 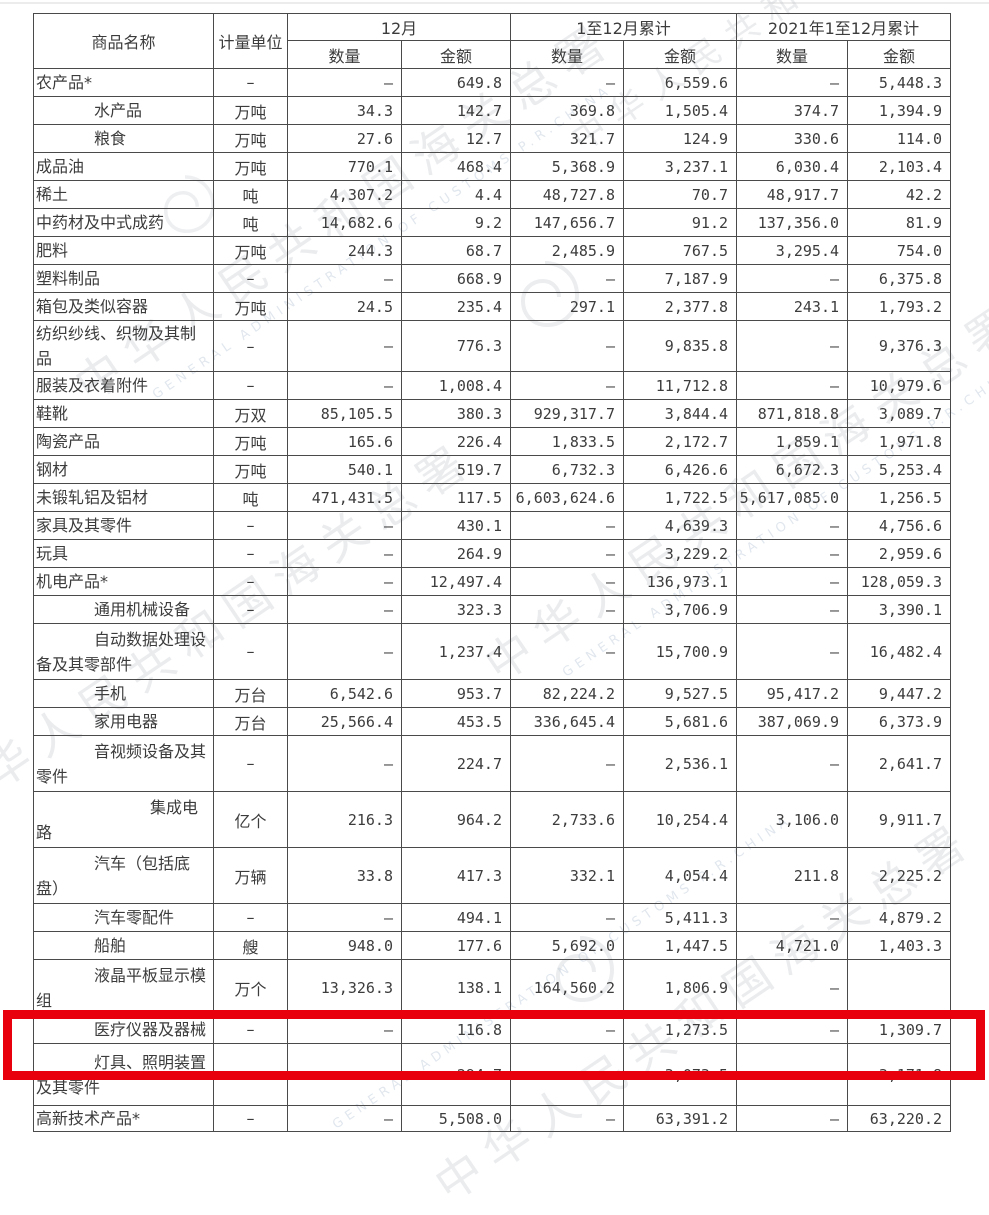 I want to click on dec-amt-cell: 235.4, so click(x=456, y=306).